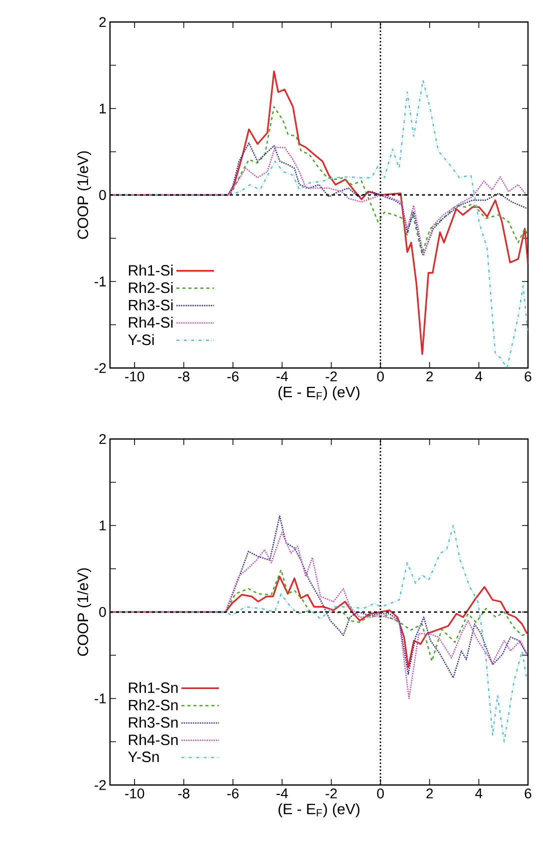 Image resolution: width=543 pixels, height=862 pixels. Describe the element at coordinates (150, 288) in the screenshot. I see `legend-label: Rh2-Si` at that location.